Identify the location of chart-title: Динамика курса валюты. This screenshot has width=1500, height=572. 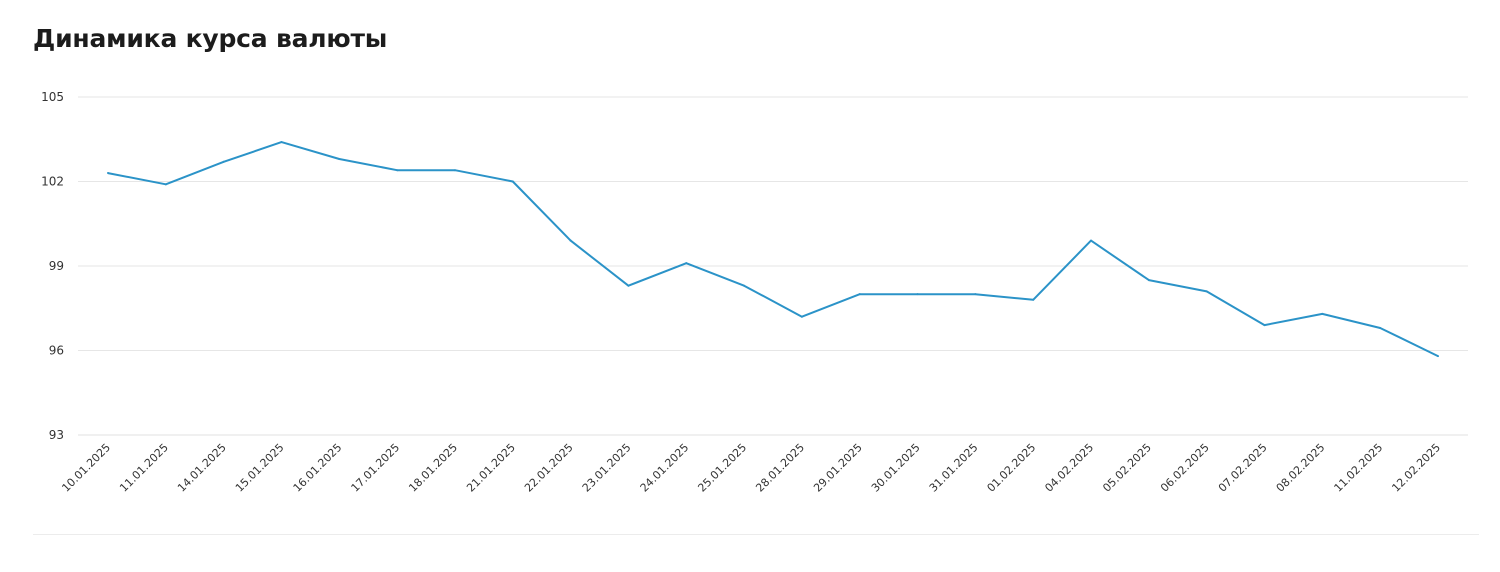
(210, 38).